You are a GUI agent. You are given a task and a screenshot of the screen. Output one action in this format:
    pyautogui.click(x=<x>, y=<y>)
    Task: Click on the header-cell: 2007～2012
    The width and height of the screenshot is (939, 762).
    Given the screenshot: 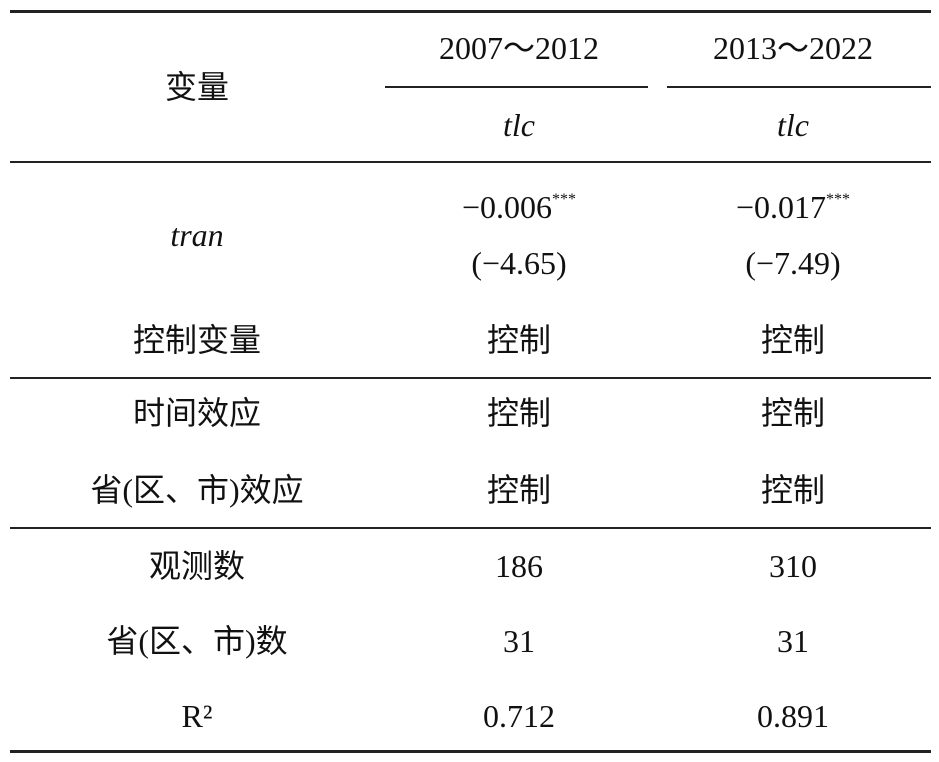 What is the action you would take?
    pyautogui.click(x=519, y=48)
    